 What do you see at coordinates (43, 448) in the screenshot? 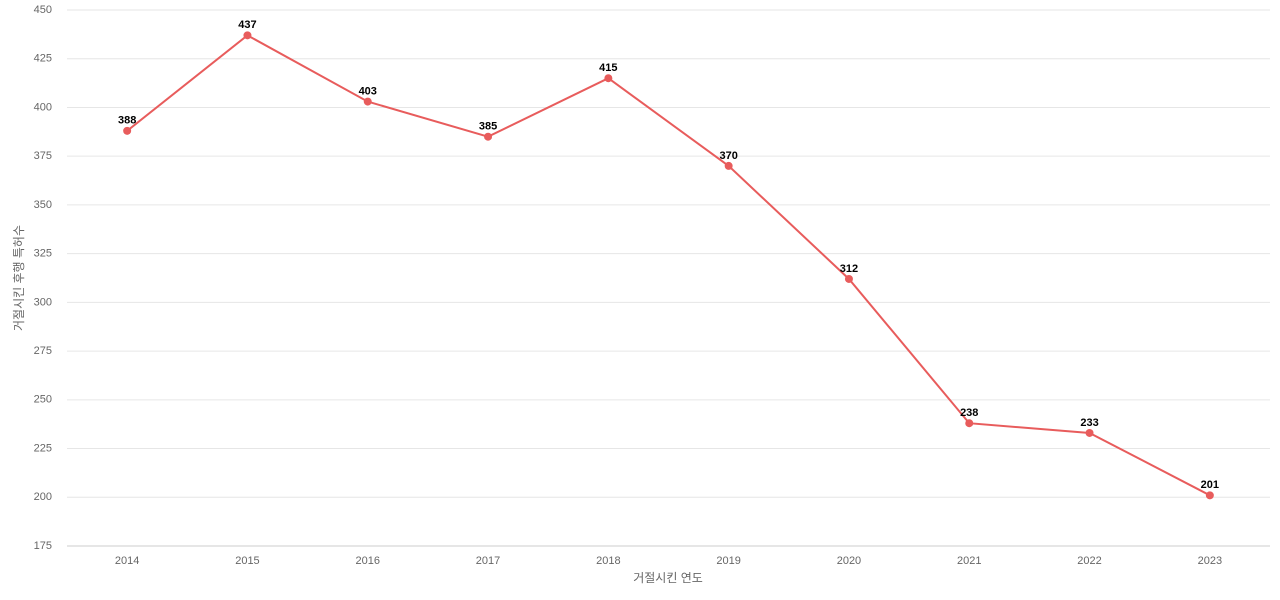
I see `y-tick-label: 225` at bounding box center [43, 448].